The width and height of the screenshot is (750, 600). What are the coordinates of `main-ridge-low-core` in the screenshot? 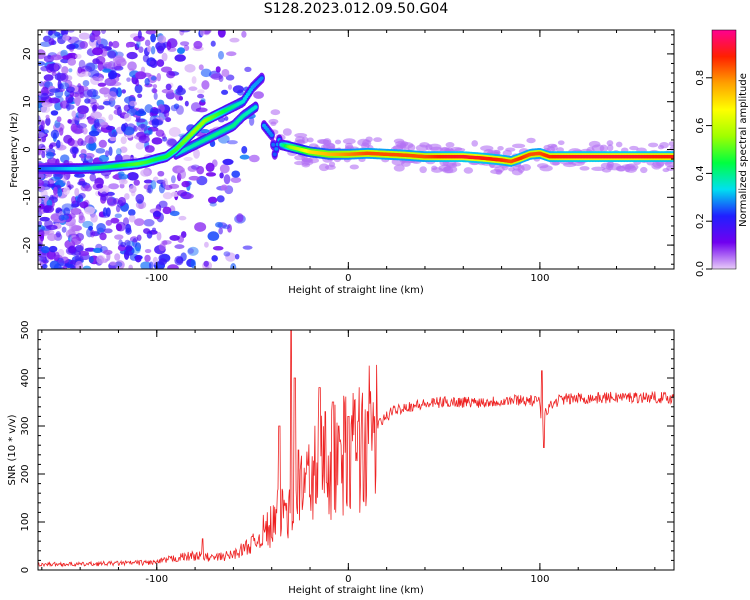 It's located at (261, 78).